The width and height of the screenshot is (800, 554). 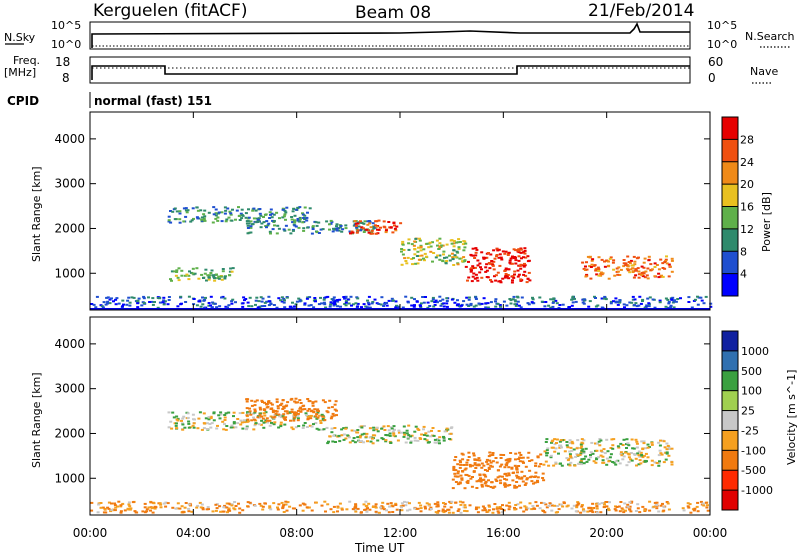 What do you see at coordinates (66, 78) in the screenshot?
I see `freq-tick-bottom: 8` at bounding box center [66, 78].